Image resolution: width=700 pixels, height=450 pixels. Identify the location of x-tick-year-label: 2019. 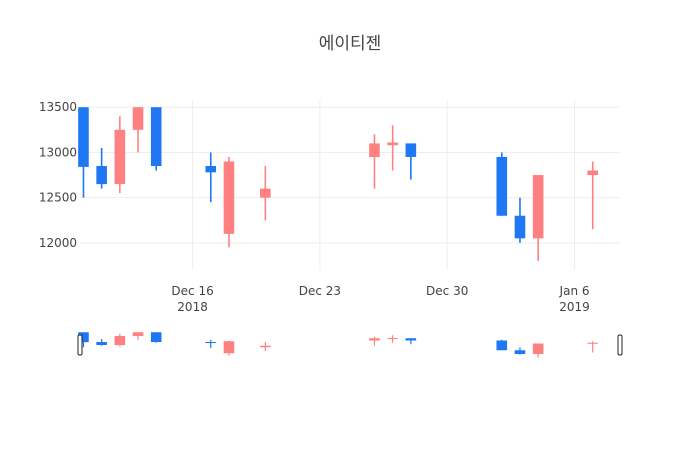
(574, 307).